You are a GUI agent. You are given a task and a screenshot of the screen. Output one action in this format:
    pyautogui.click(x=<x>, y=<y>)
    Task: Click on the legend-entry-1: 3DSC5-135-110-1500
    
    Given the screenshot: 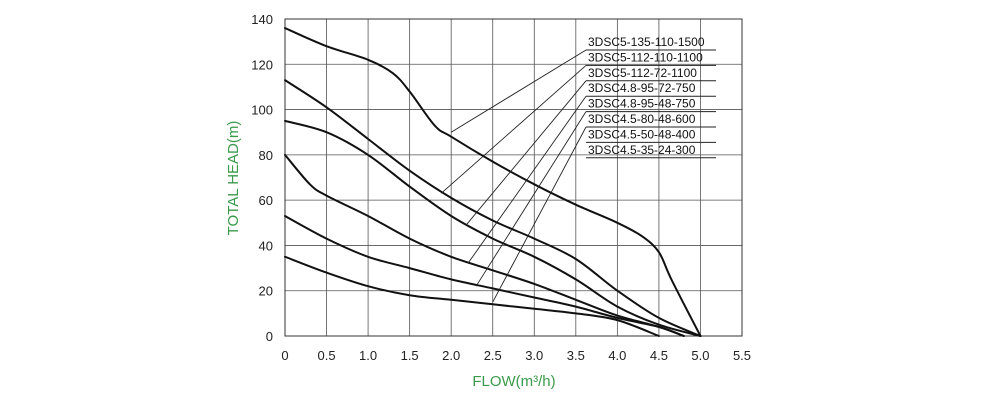 What is the action you would take?
    pyautogui.click(x=646, y=42)
    